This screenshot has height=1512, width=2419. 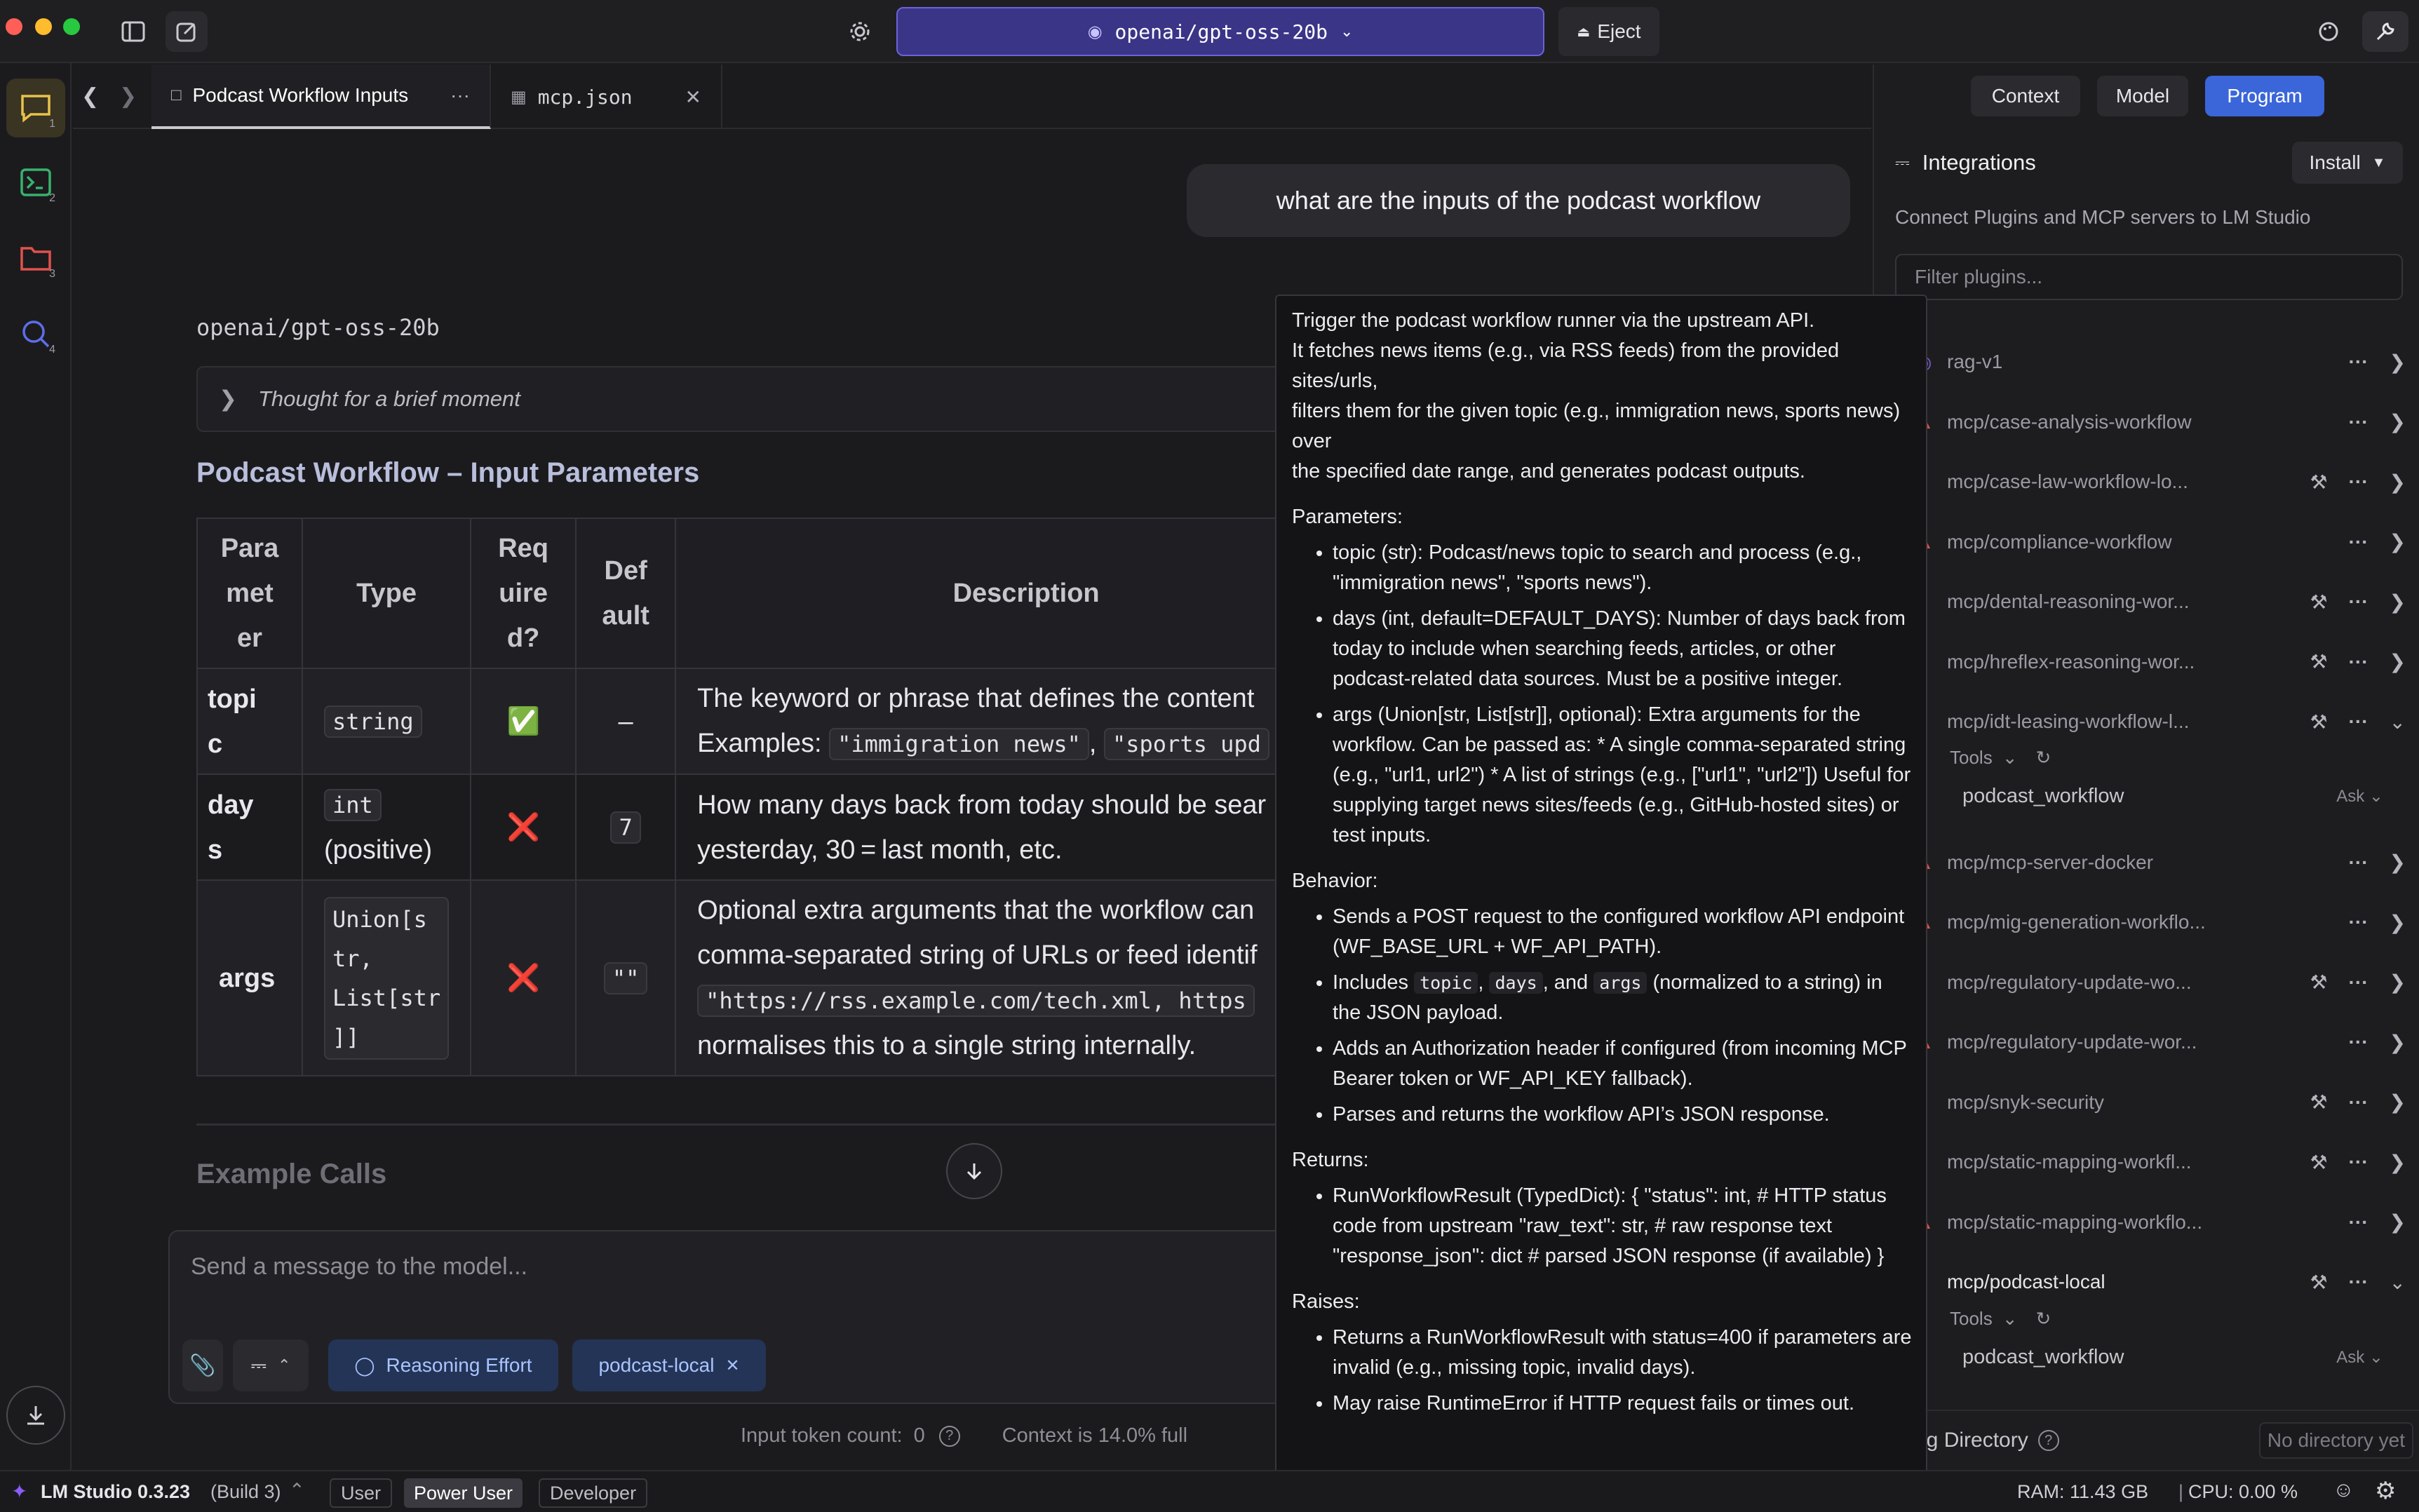 What do you see at coordinates (361, 1493) in the screenshot?
I see `mode-user: User` at bounding box center [361, 1493].